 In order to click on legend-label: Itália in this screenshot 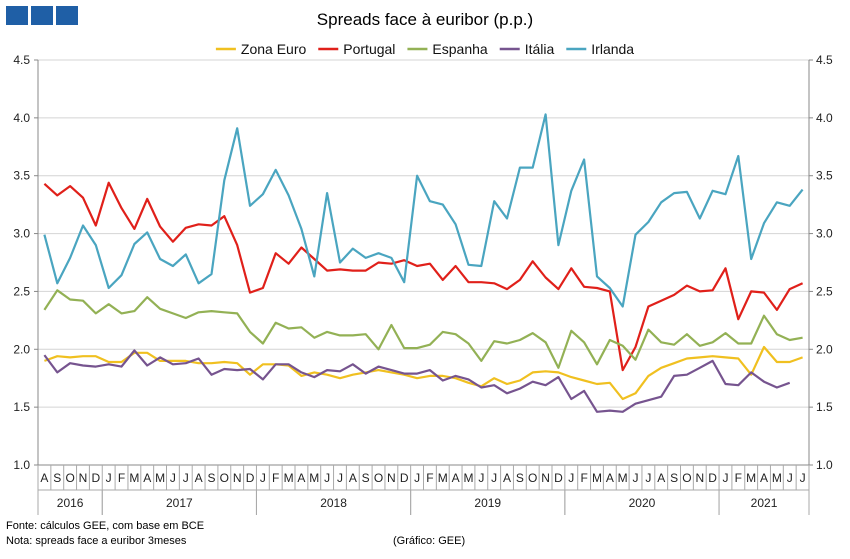, I will do `click(540, 49)`.